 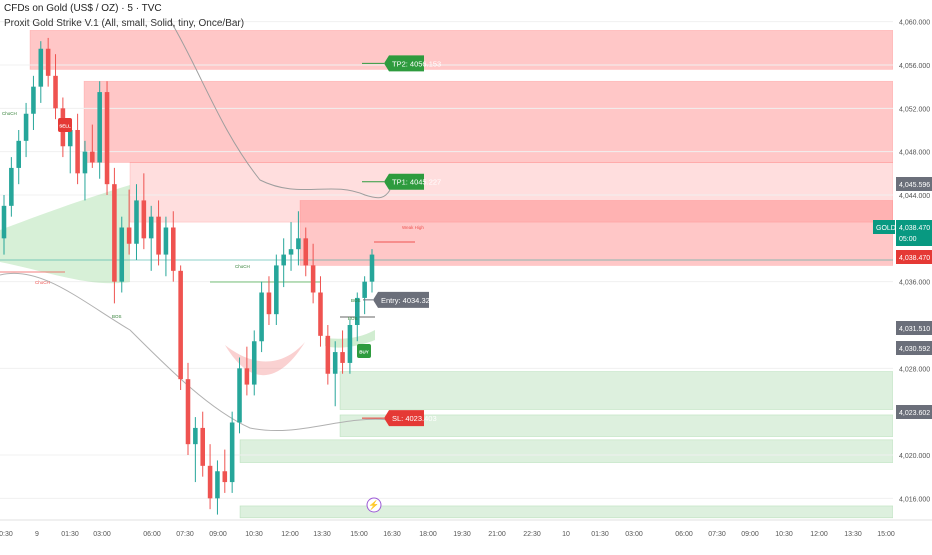 I want to click on price-label: 4,030.592, so click(x=914, y=349).